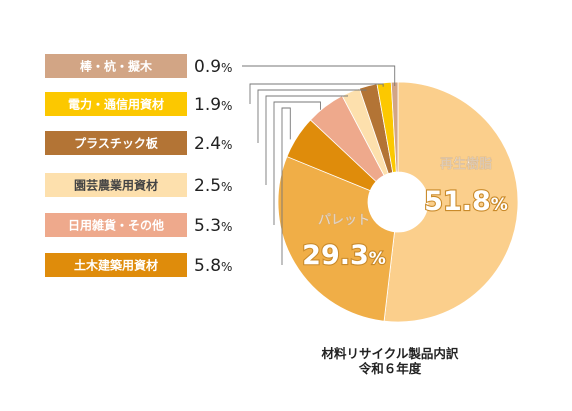 Image resolution: width=572 pixels, height=411 pixels. I want to click on slice-7-legend-label: 電力・通信用資材, so click(116, 104).